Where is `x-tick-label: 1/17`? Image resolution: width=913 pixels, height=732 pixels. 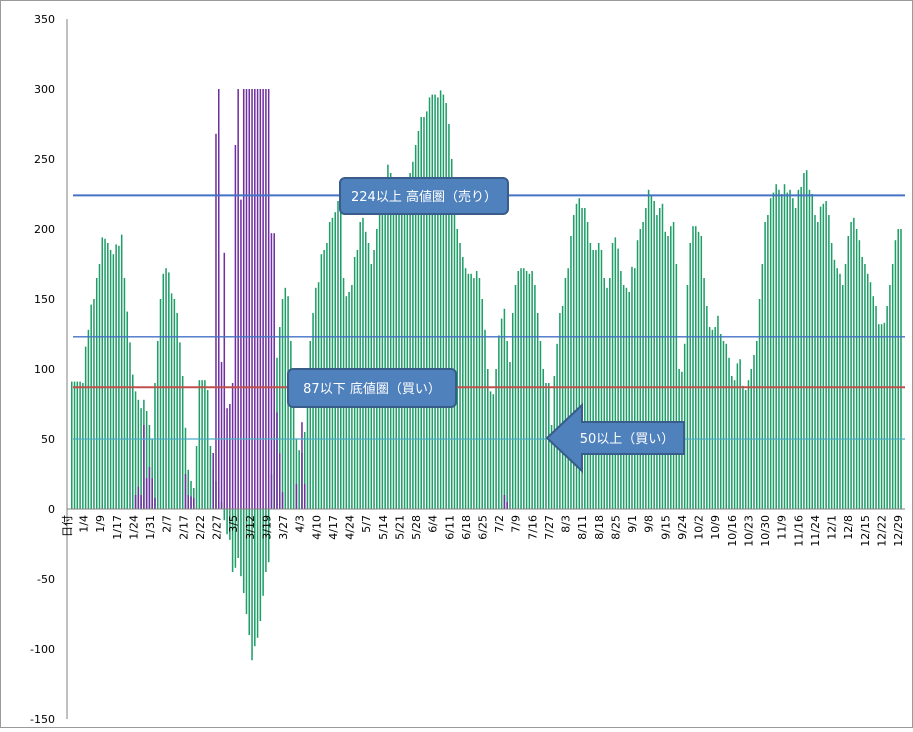
x-tick-label: 1/17 is located at coordinates (117, 527).